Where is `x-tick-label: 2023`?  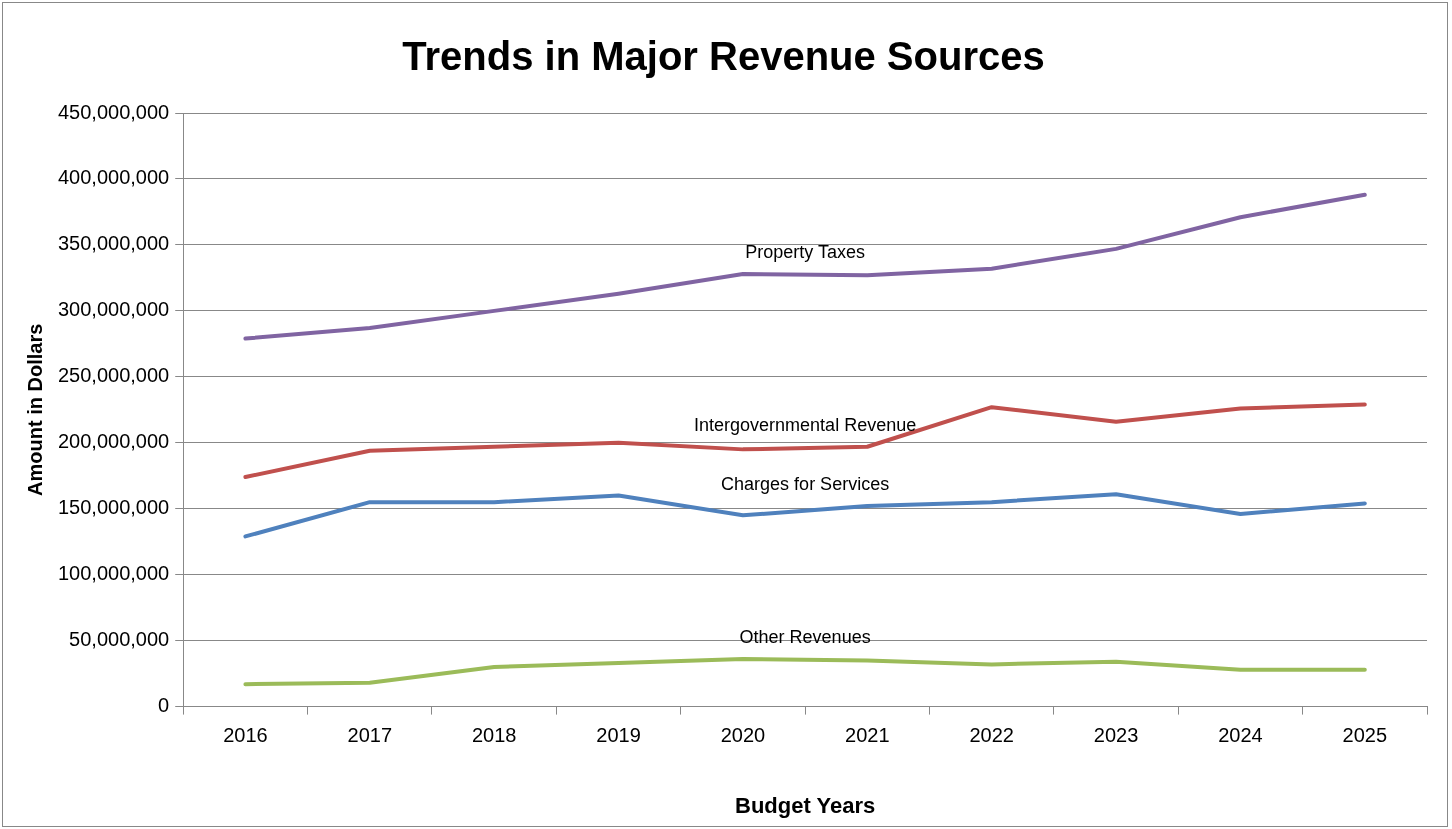 x-tick-label: 2023 is located at coordinates (1116, 735).